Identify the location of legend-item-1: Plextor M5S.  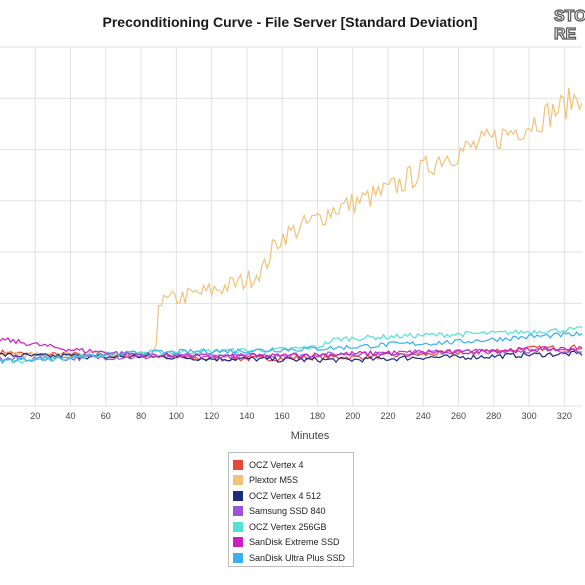
(293, 481).